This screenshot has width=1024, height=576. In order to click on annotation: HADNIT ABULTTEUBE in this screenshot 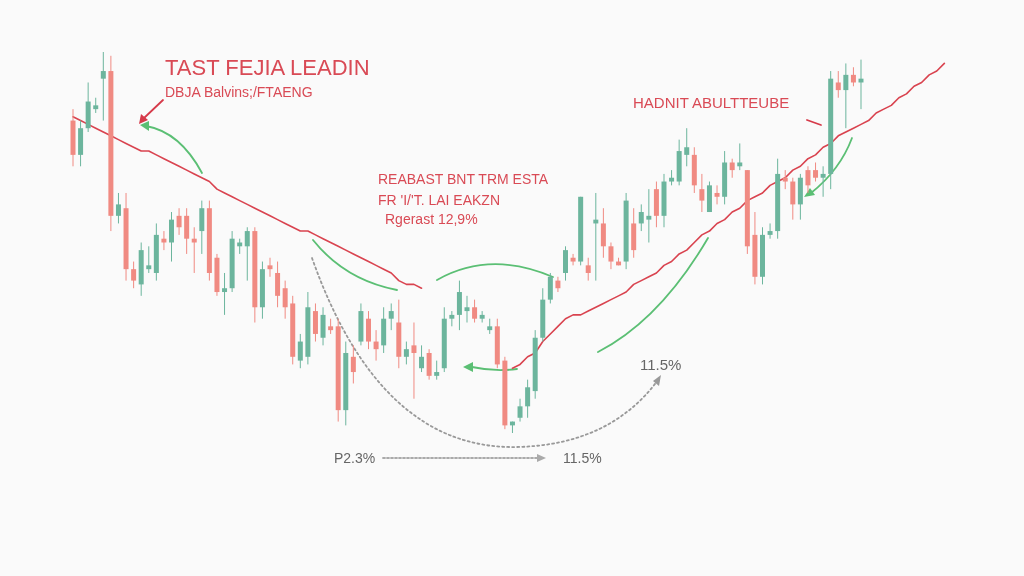, I will do `click(711, 102)`.